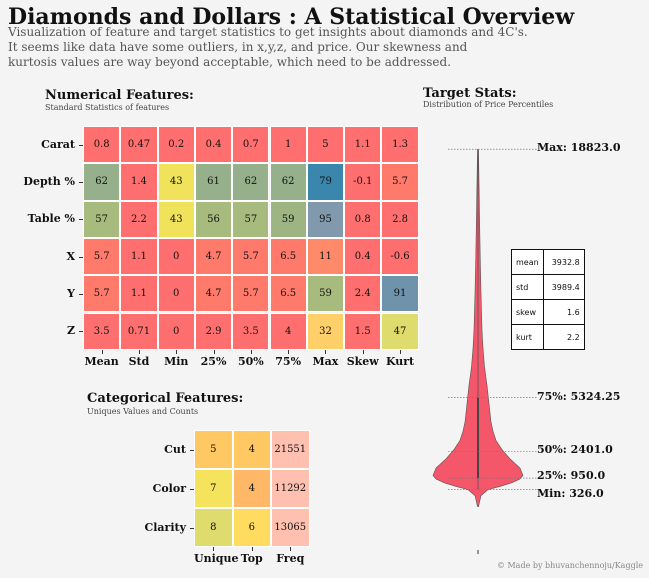  What do you see at coordinates (363, 294) in the screenshot?
I see `numerical-cell: 2.4` at bounding box center [363, 294].